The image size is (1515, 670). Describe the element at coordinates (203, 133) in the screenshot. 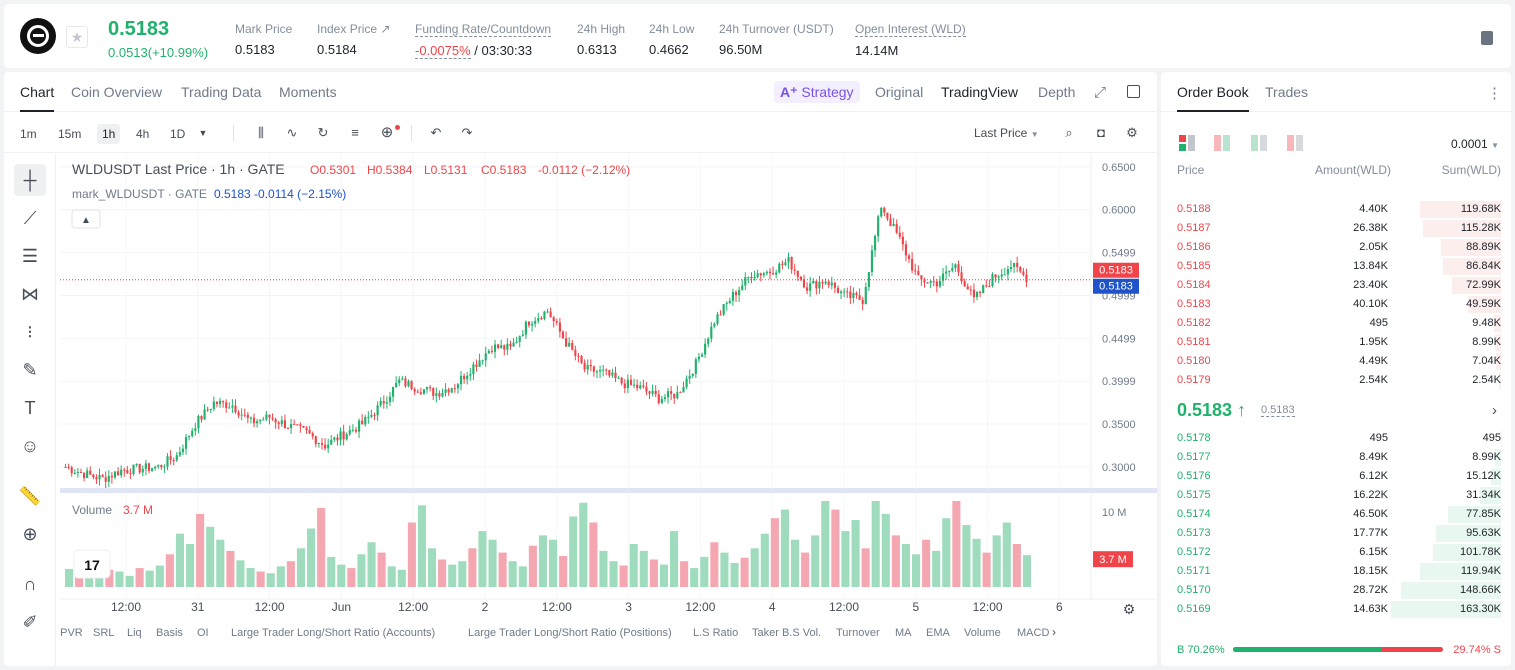

I see `chevron-down-icon: ▼` at that location.